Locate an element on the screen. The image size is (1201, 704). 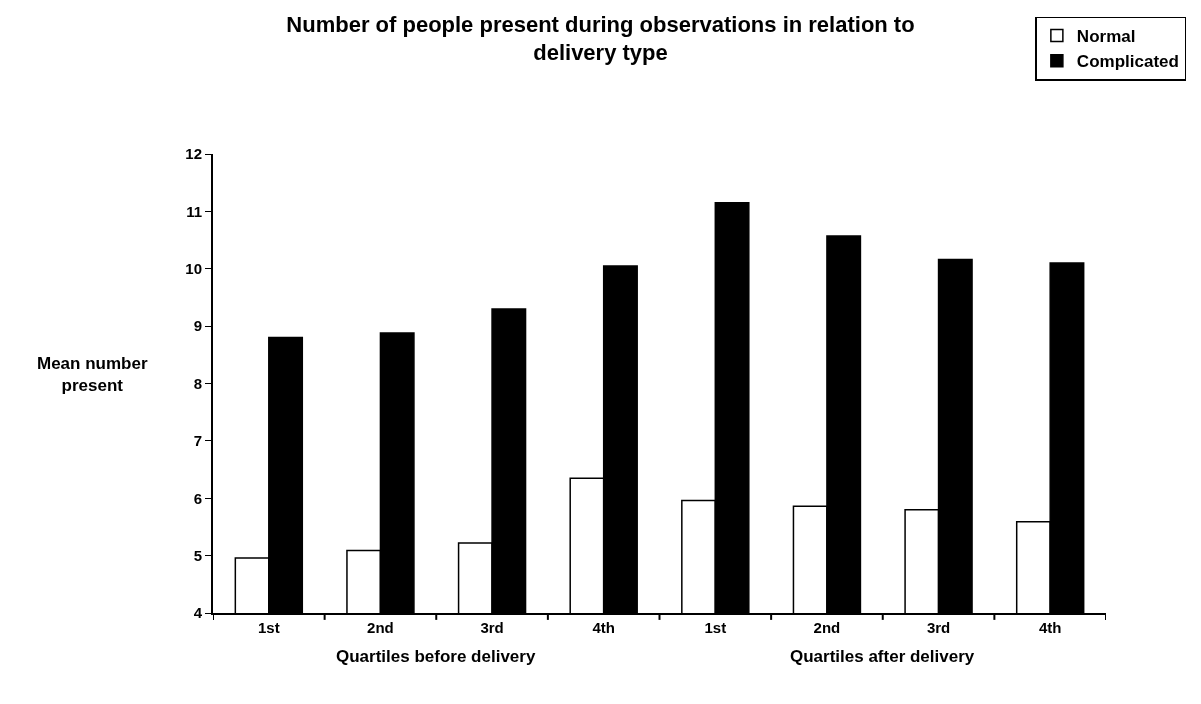
y-tick-label: 6 is located at coordinates (197, 498).